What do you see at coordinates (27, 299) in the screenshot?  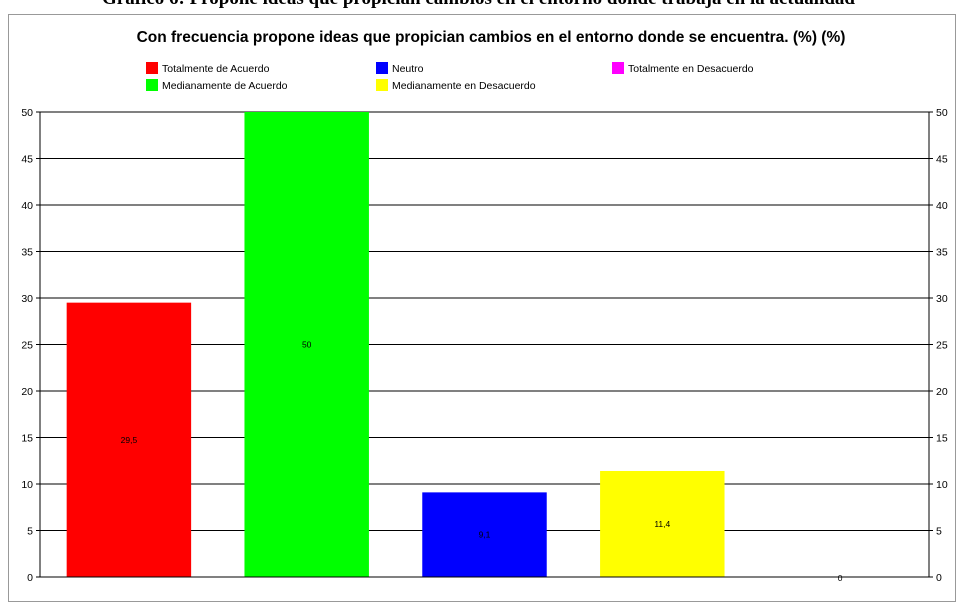 I see `ytick-label-left-30: 30` at bounding box center [27, 299].